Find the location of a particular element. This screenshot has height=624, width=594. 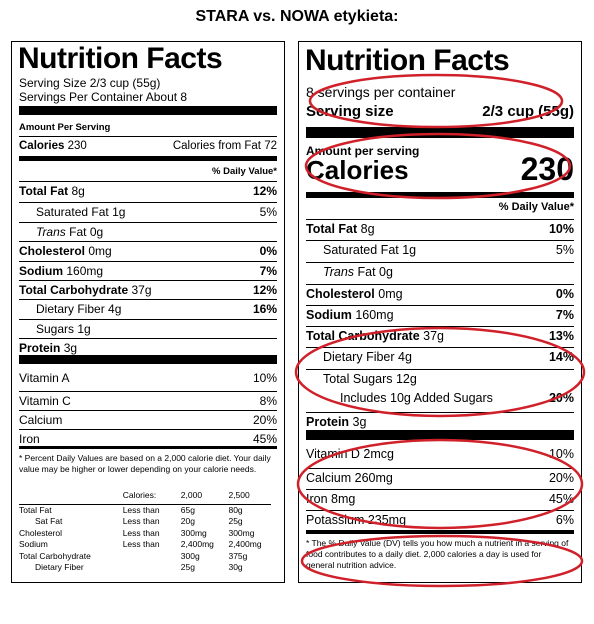

table-cell: 300g is located at coordinates (190, 555).